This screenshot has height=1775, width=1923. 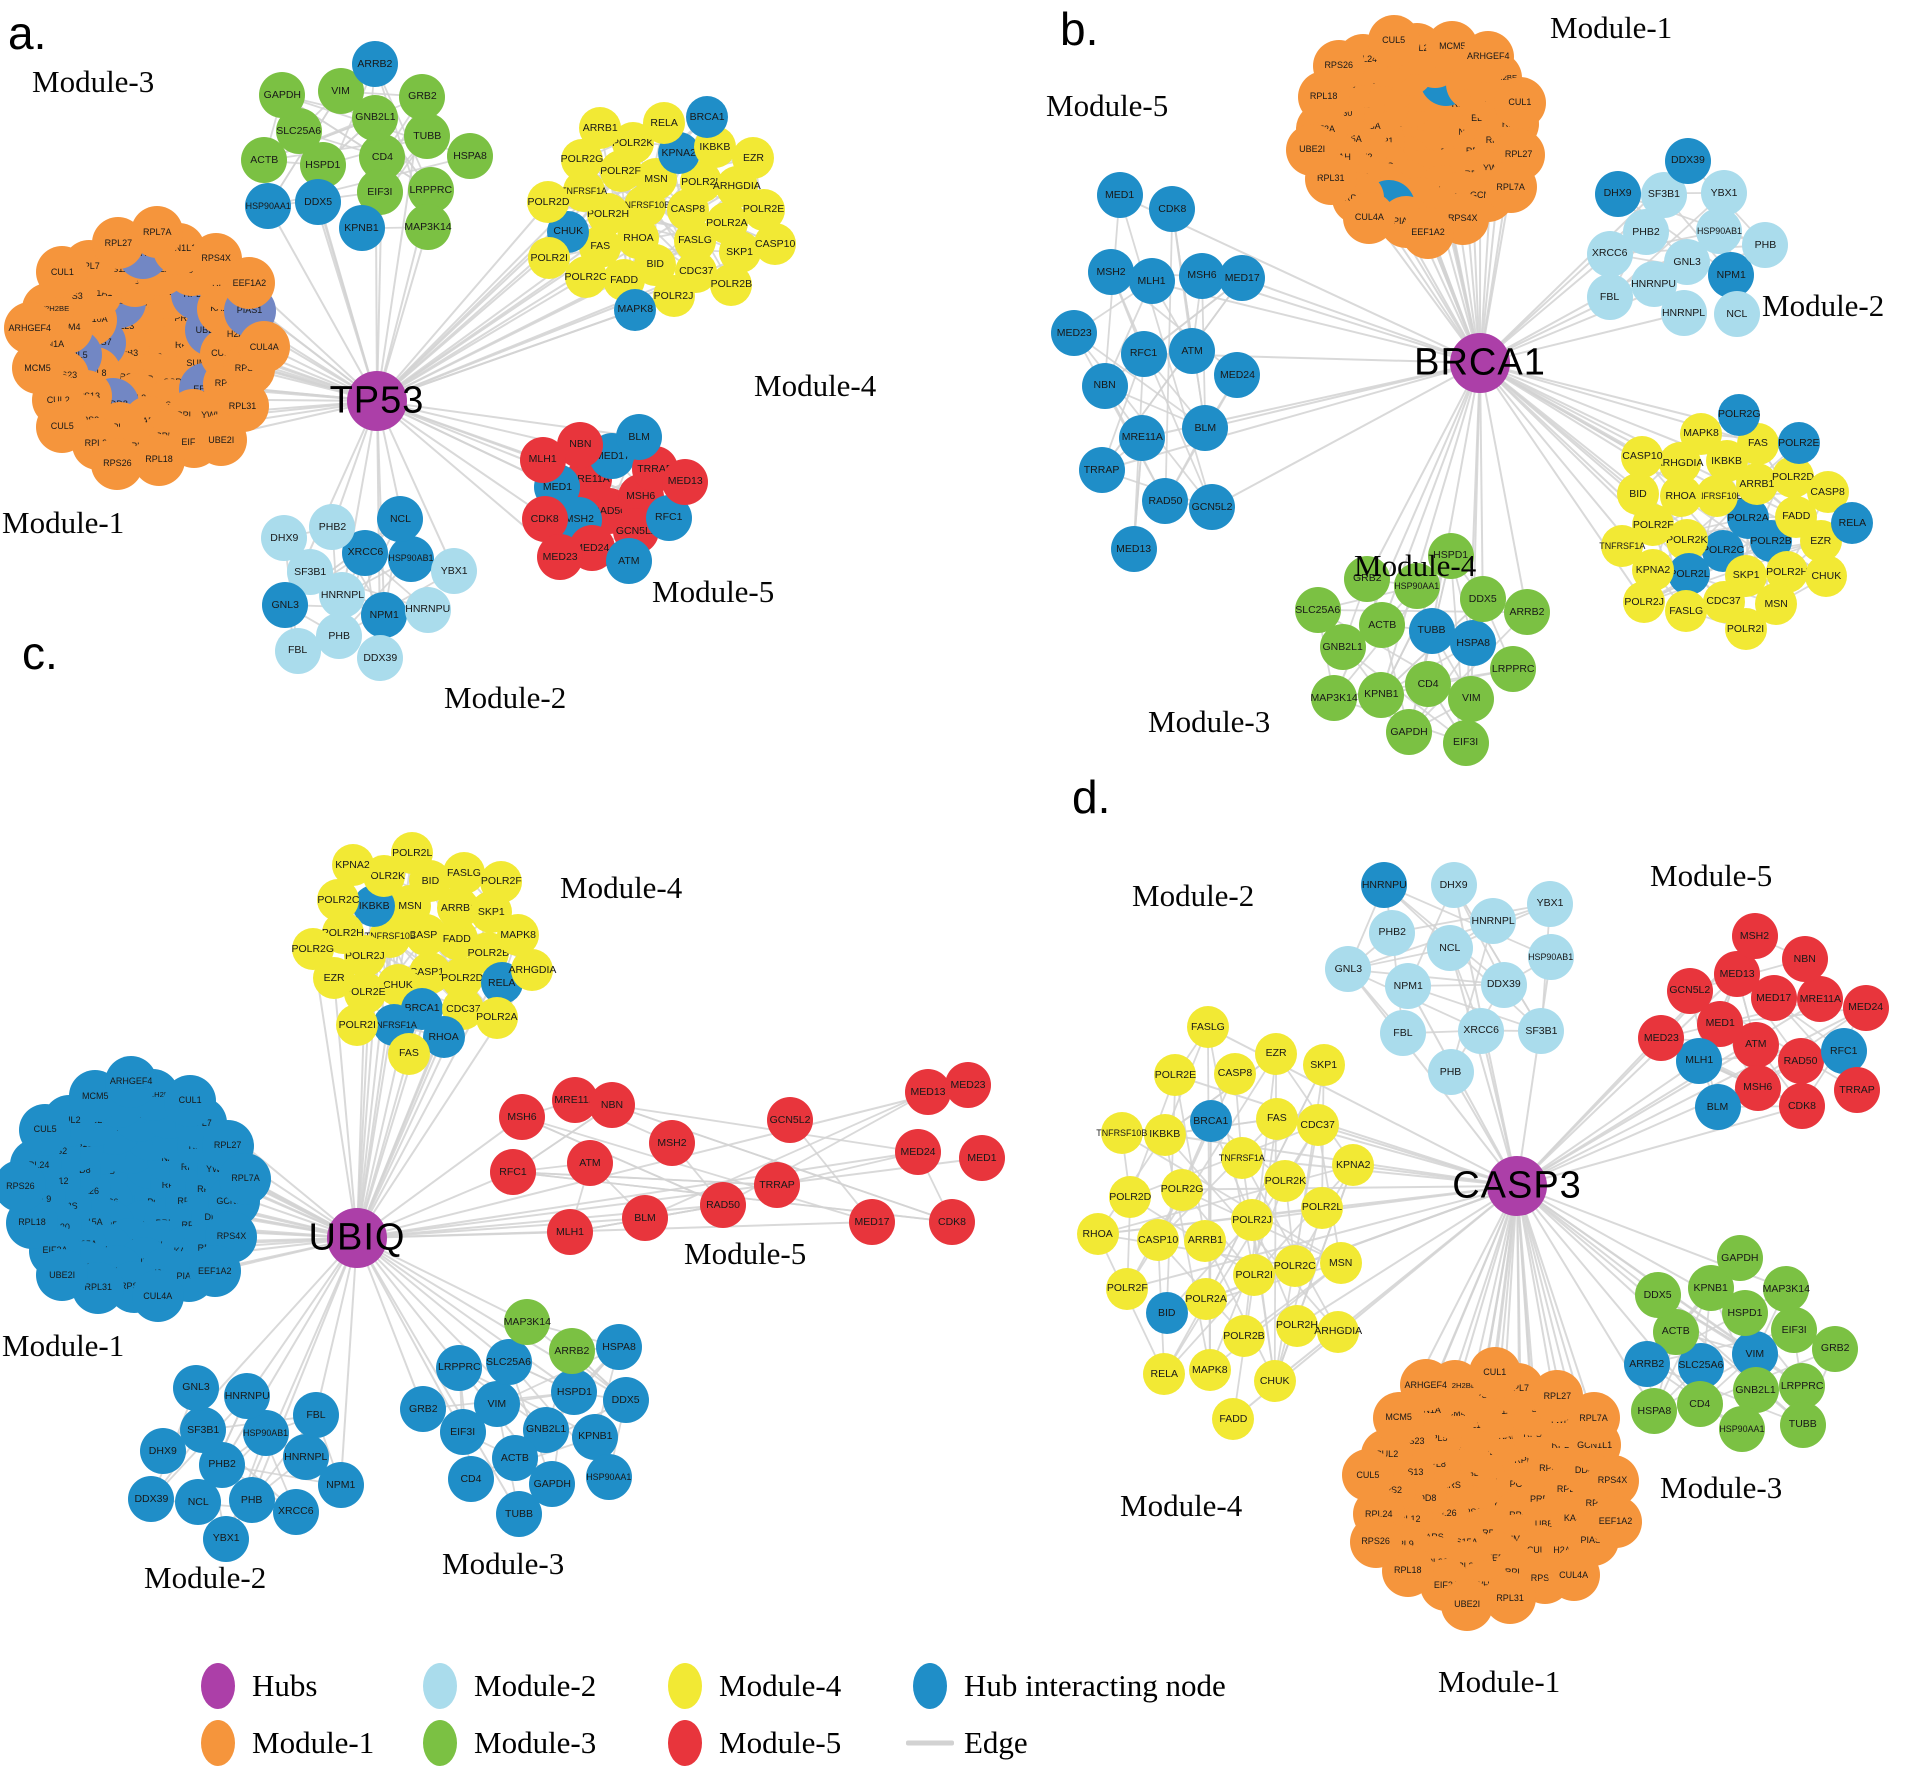 I want to click on node-eif3i: EIF3I, so click(x=1794, y=1330).